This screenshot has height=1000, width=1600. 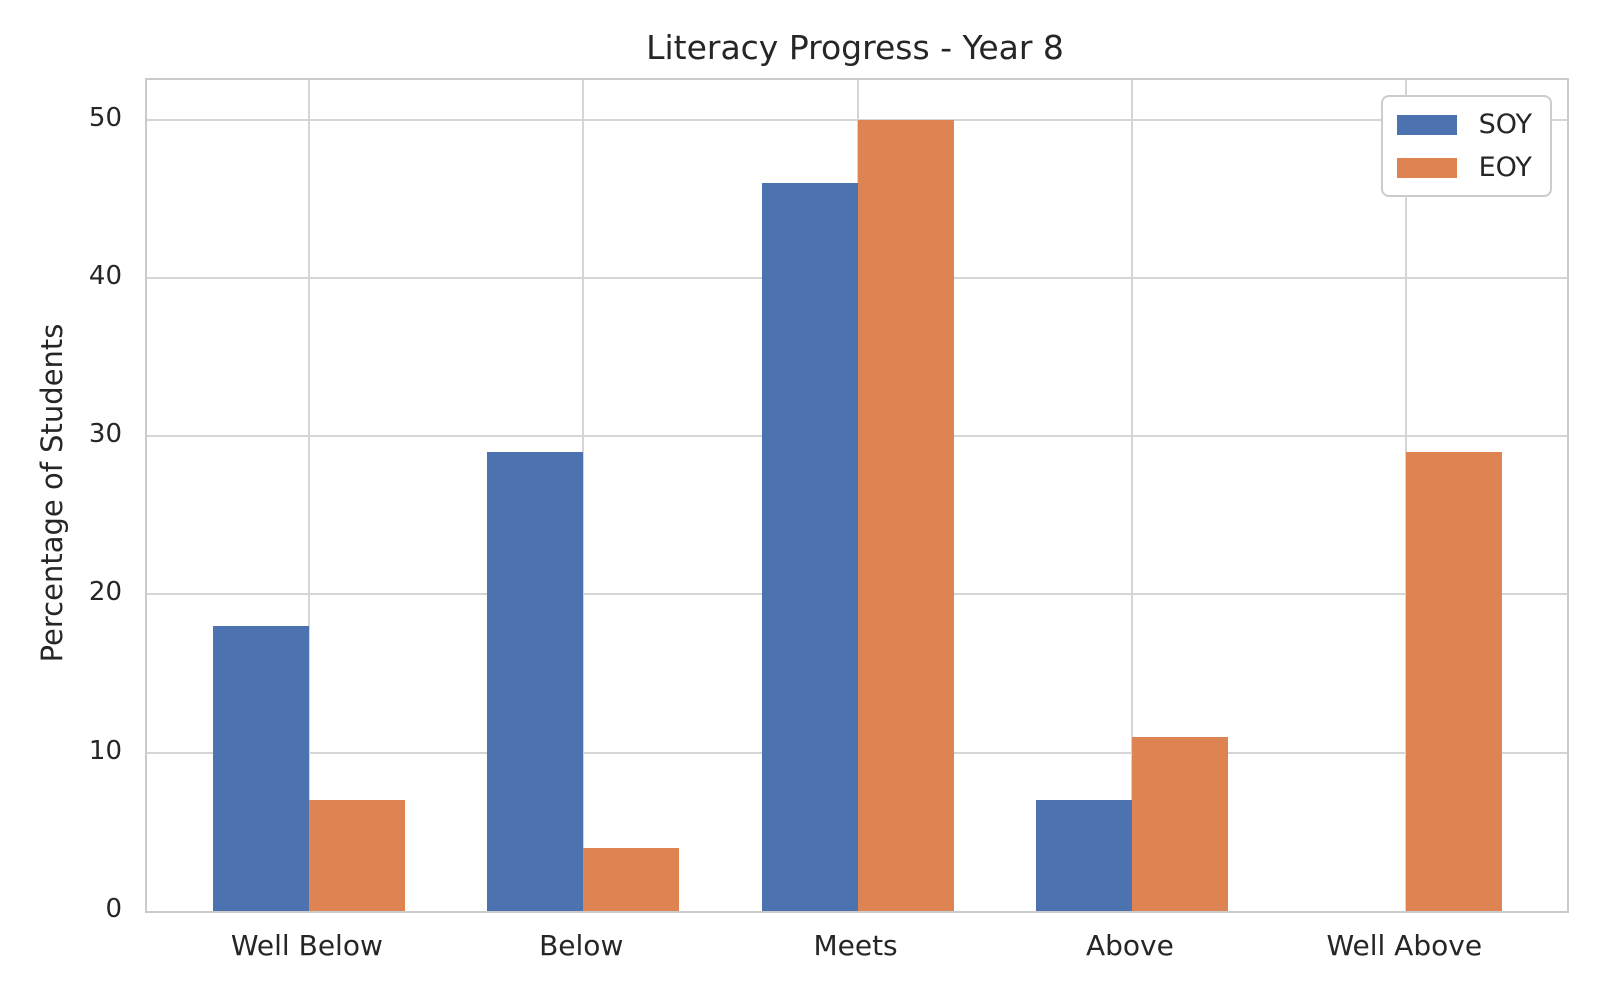 I want to click on y-tick-label-40: 40, so click(x=105, y=275).